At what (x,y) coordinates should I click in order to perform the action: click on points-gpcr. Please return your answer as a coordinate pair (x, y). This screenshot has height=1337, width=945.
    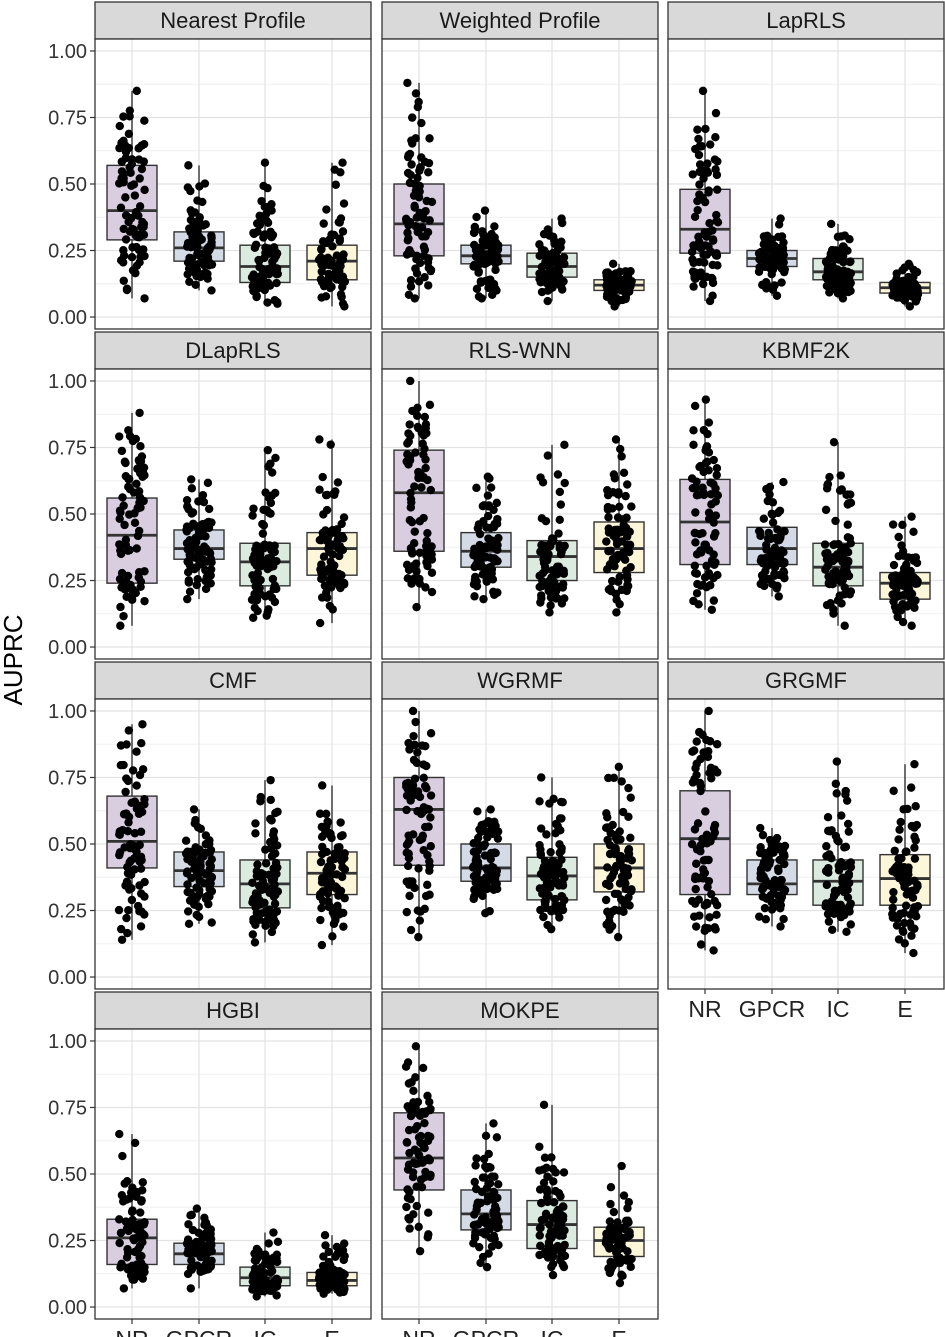
    Looking at the image, I should click on (200, 228).